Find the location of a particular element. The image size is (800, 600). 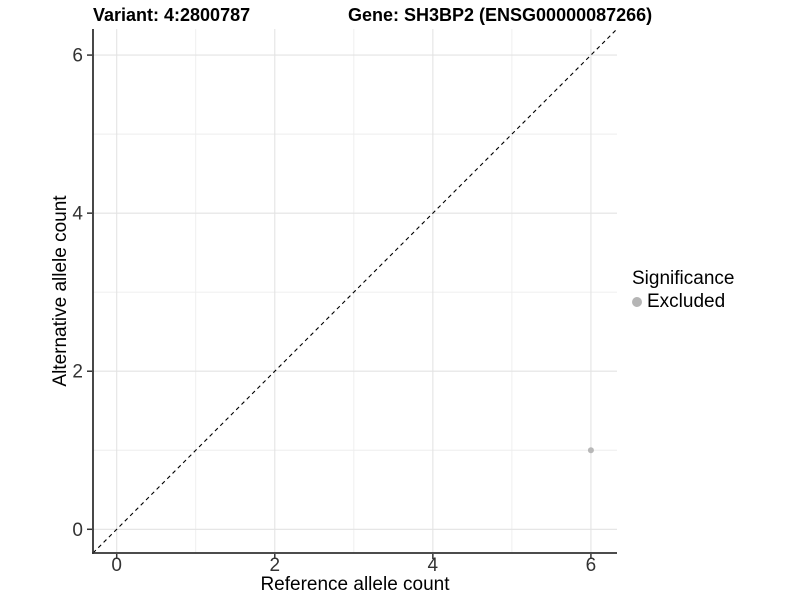

x-tick-label: 6 is located at coordinates (591, 565).